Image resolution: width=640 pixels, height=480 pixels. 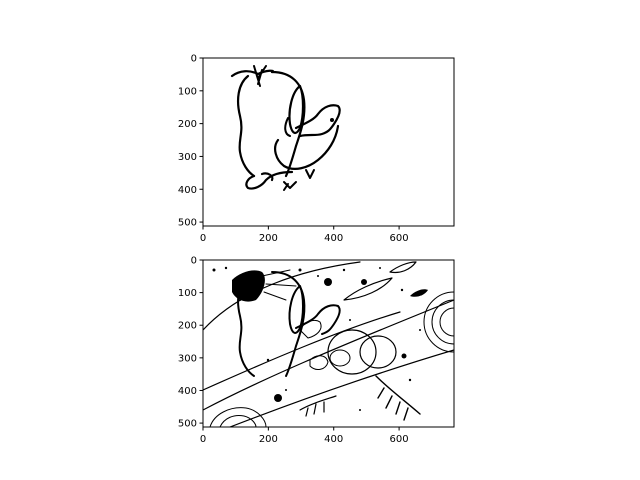 I want to click on bottom-x-tick-label: 200, so click(x=268, y=439).